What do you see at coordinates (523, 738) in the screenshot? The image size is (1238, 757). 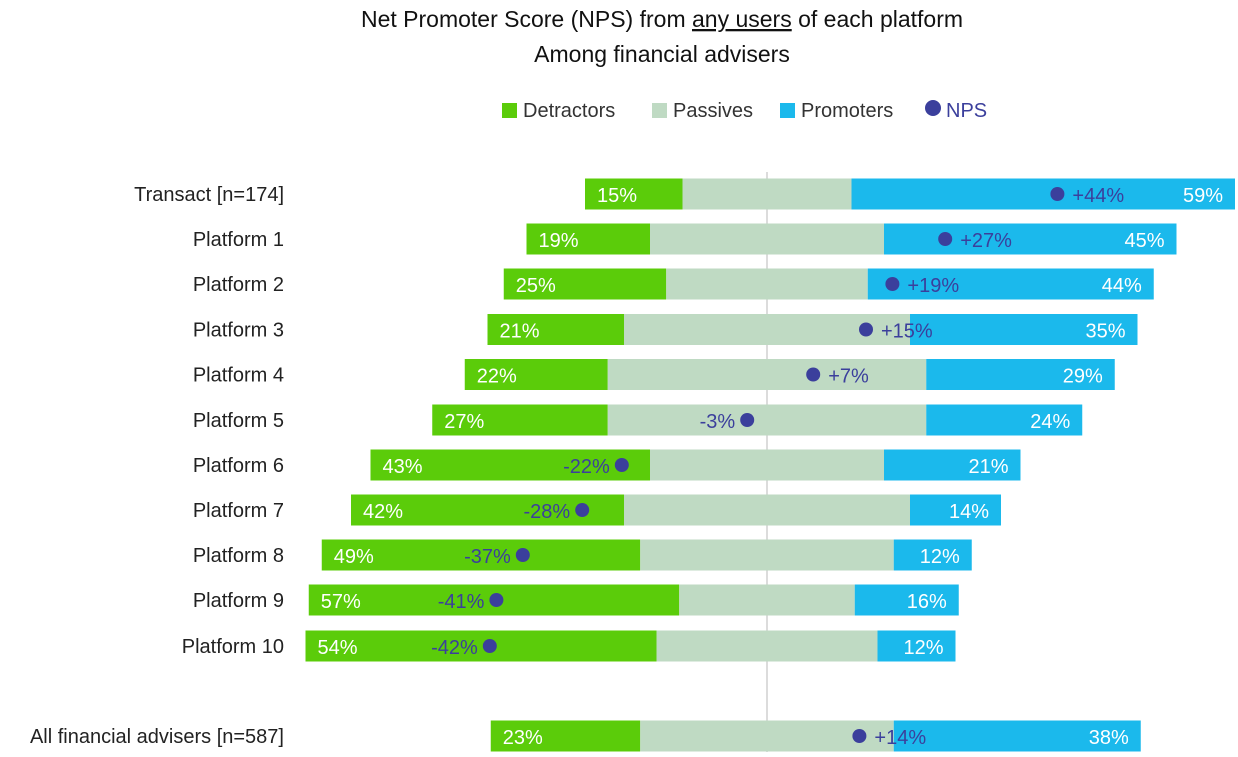 I see `detractors-label: 23%` at bounding box center [523, 738].